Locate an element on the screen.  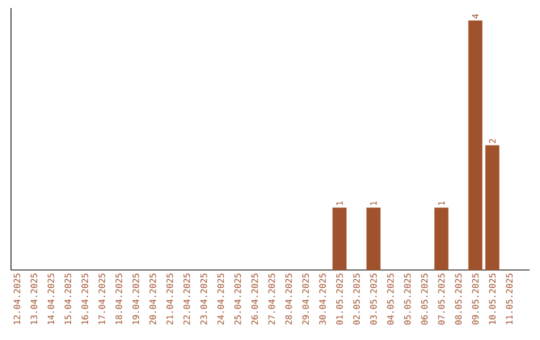
x-tick-label: 25.04.2025 is located at coordinates (237, 299).